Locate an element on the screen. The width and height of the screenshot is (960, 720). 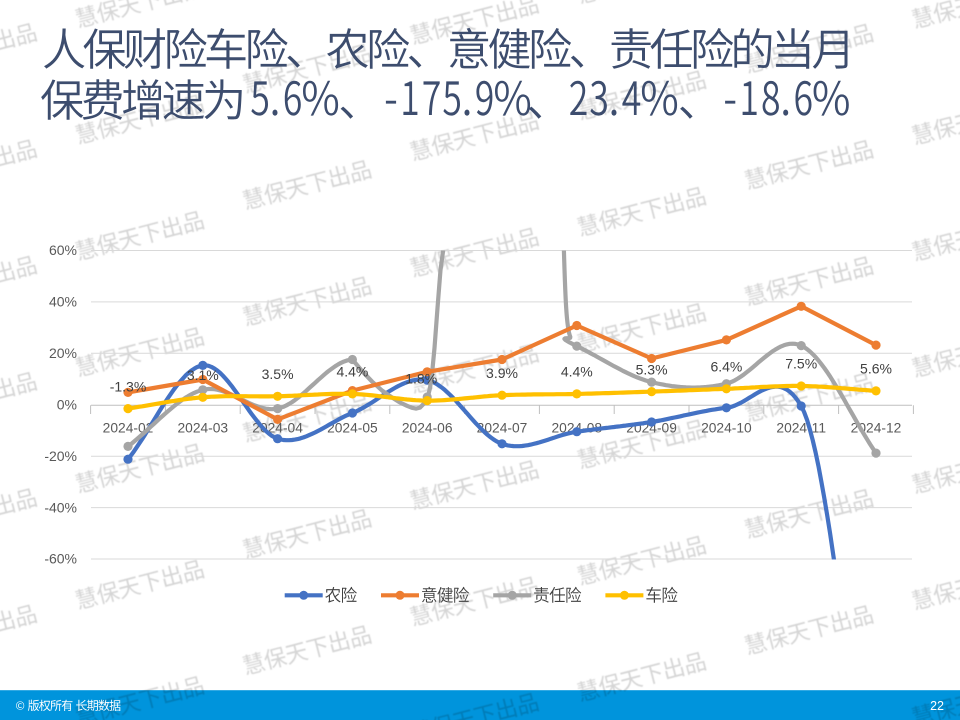
svg-text: -1.3% is located at coordinates (128, 386).